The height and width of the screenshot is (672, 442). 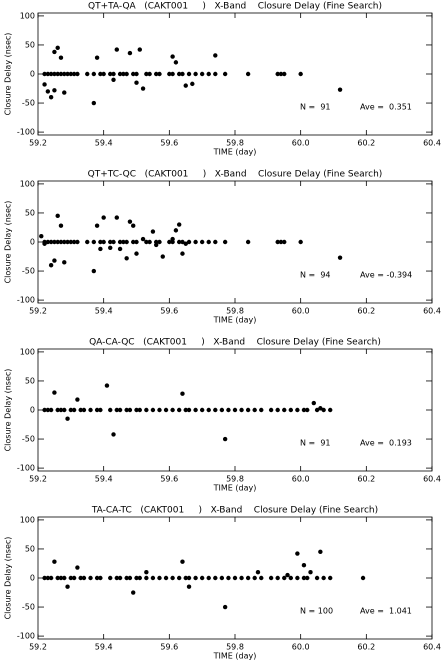 What do you see at coordinates (104, 647) in the screenshot?
I see `x-tick-label: 59.4` at bounding box center [104, 647].